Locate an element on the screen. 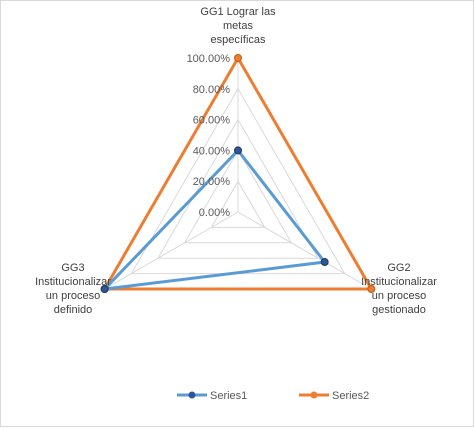 This screenshot has width=474, height=428. category-label: GG1 Lograr las metas específicas is located at coordinates (238, 26).